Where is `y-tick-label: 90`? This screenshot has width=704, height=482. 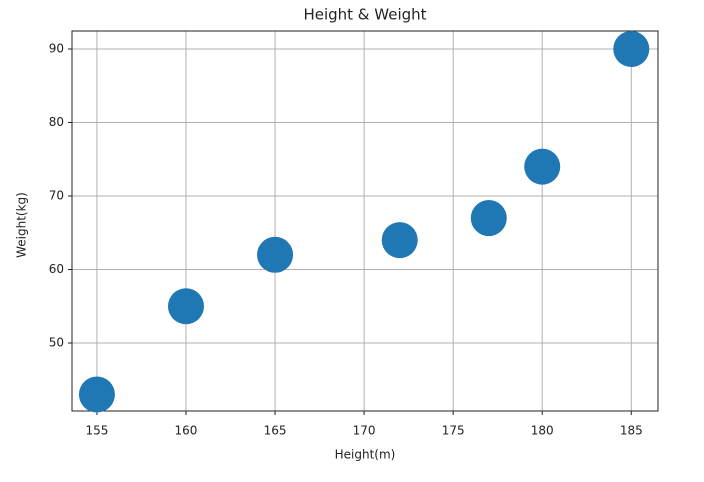
y-tick-label: 90 is located at coordinates (56, 49).